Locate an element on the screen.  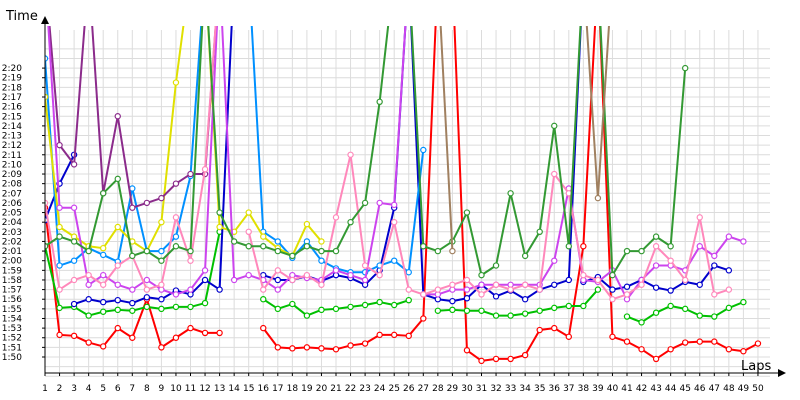
x-tick-label: 34 is located at coordinates (525, 389).